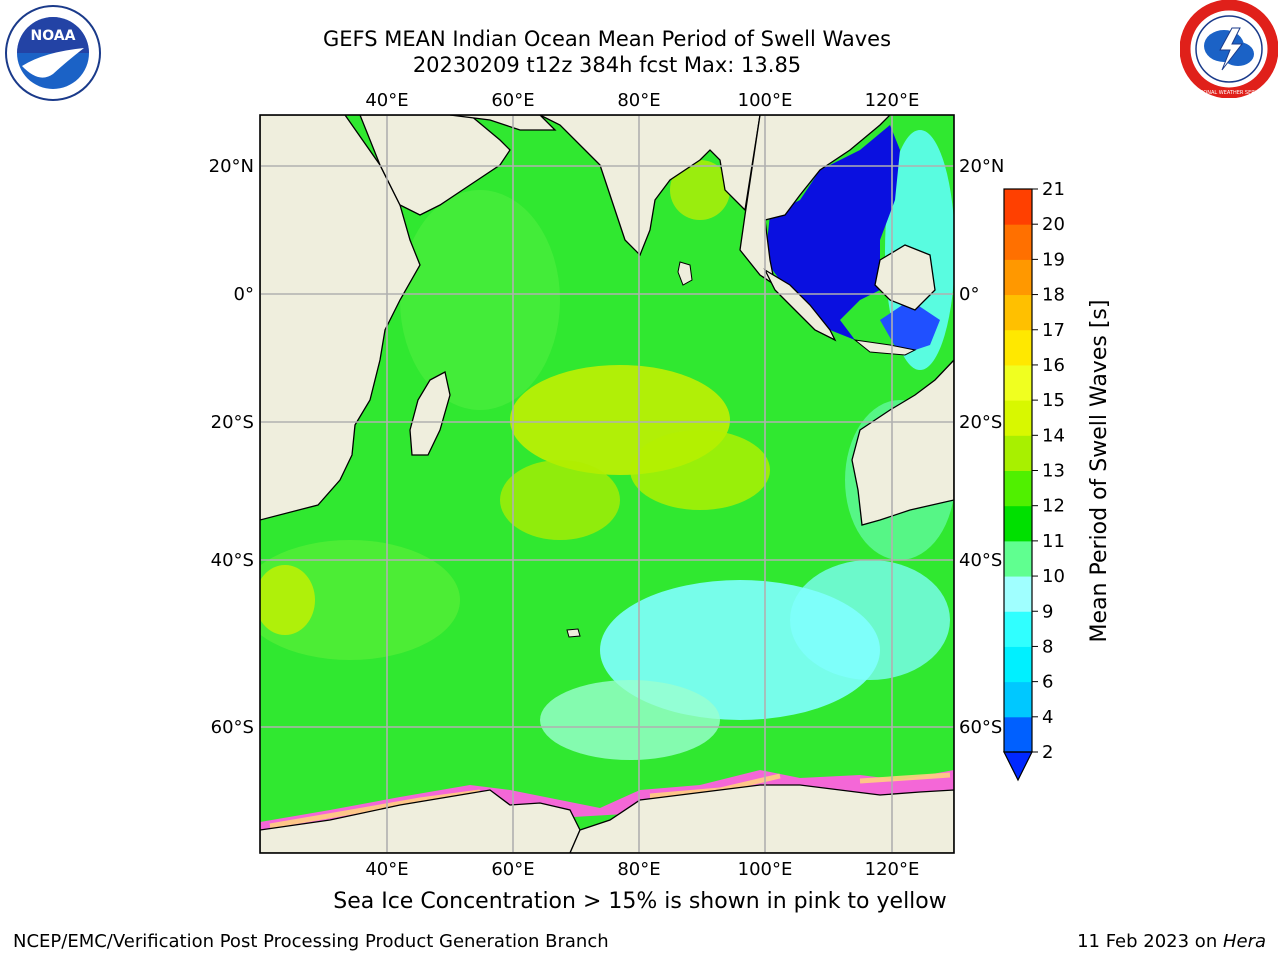 This screenshot has width=1280, height=960. Describe the element at coordinates (1034, 480) in the screenshot. I see `colorbar: 2 4 6 8 9 10 11 12 13 14 15 16 17 18 19 20 21` at that location.